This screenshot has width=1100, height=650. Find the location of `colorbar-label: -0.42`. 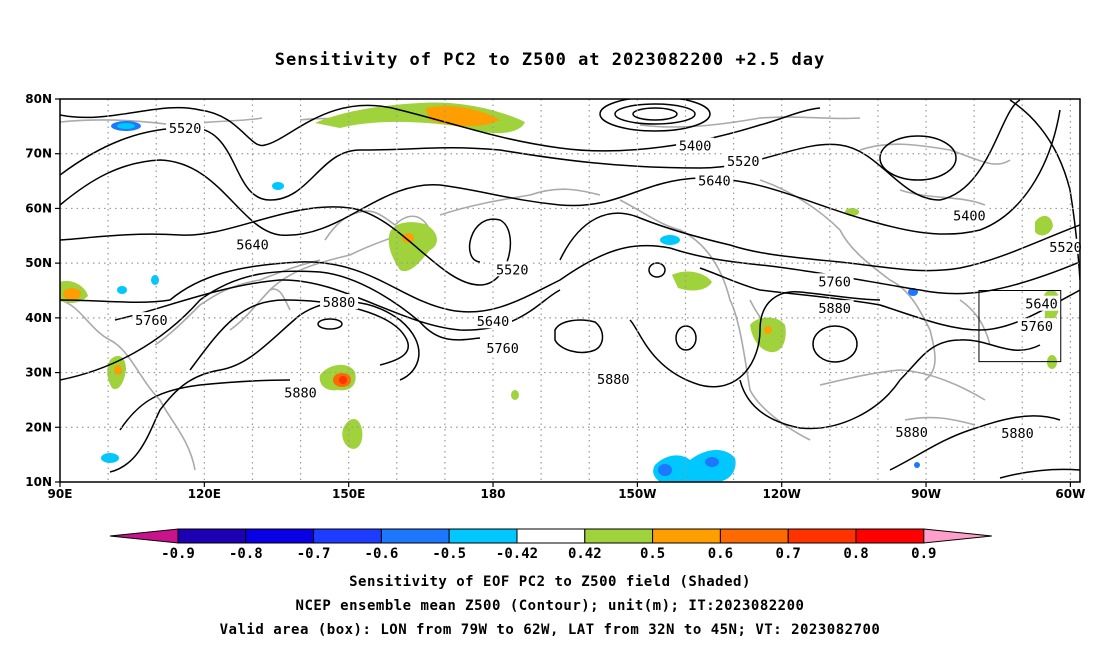

colorbar-label: -0.42 is located at coordinates (517, 554).